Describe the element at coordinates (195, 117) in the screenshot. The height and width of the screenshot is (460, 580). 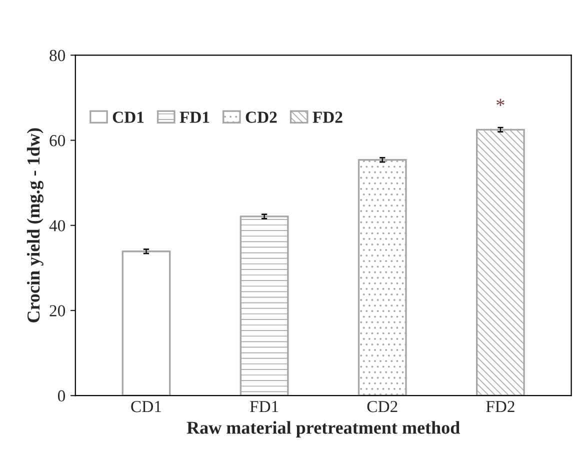
I see `legend-label: FD1` at that location.